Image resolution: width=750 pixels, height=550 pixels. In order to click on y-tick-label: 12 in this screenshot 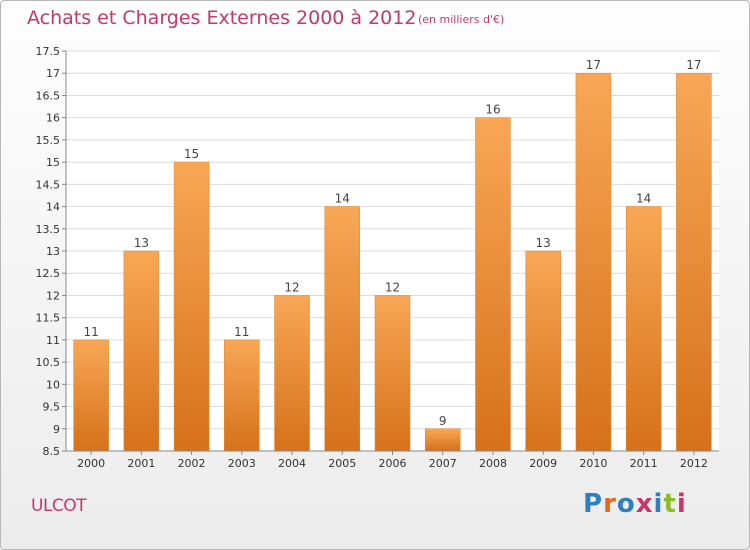, I will do `click(53, 295)`.